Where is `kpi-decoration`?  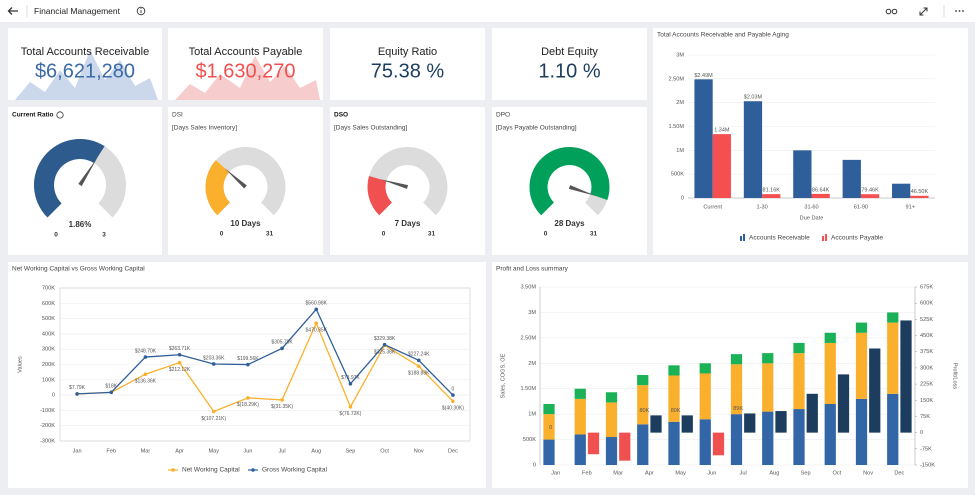
kpi-decoration is located at coordinates (247, 78).